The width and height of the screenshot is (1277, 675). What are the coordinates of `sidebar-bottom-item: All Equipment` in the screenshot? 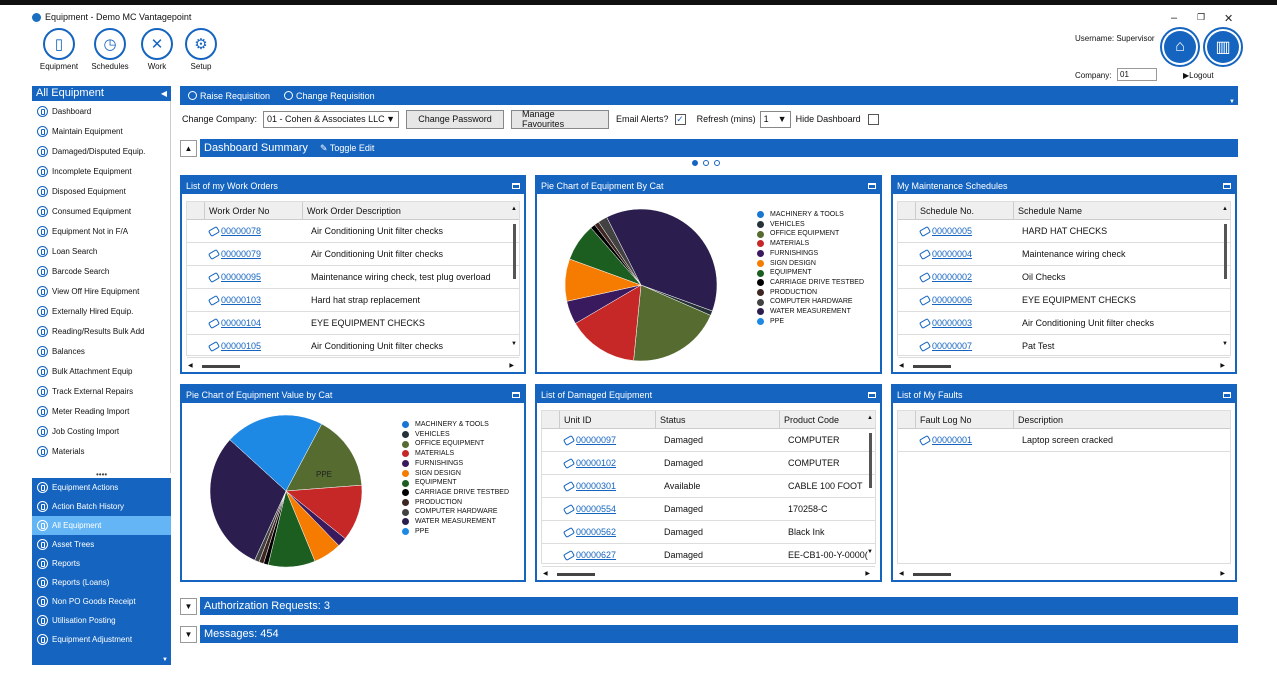 It's located at (101, 525).